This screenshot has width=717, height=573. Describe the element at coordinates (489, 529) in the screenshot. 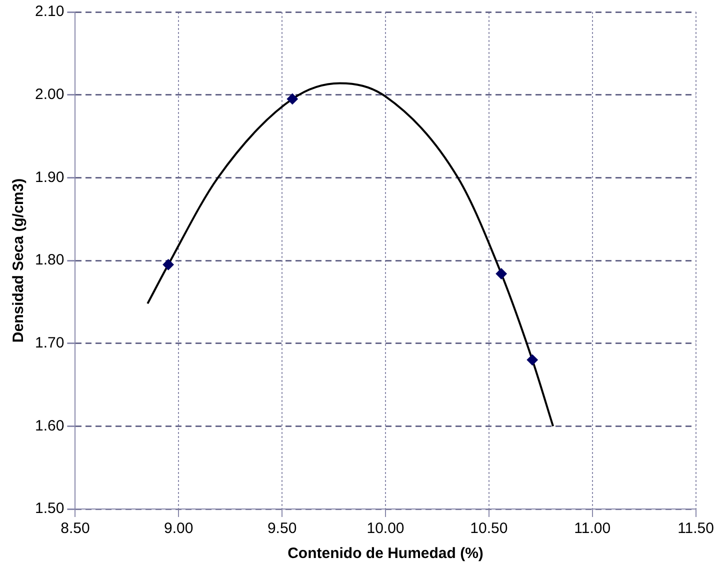

I see `x-tick-label: 10.50` at that location.